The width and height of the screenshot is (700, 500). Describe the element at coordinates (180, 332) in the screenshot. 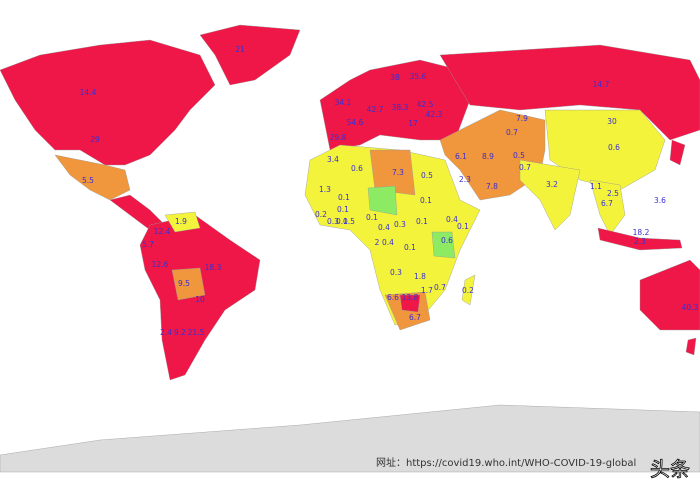

I see `region-label: 9.2` at that location.